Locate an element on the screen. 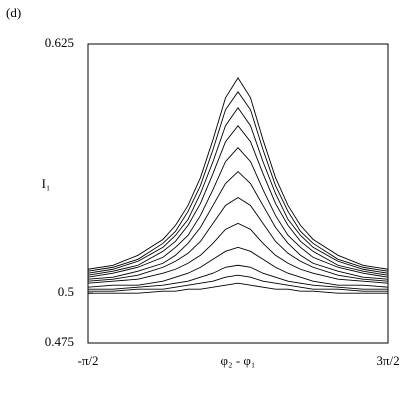 This screenshot has width=415, height=415. x-tick-label: -π/2 is located at coordinates (87, 360).